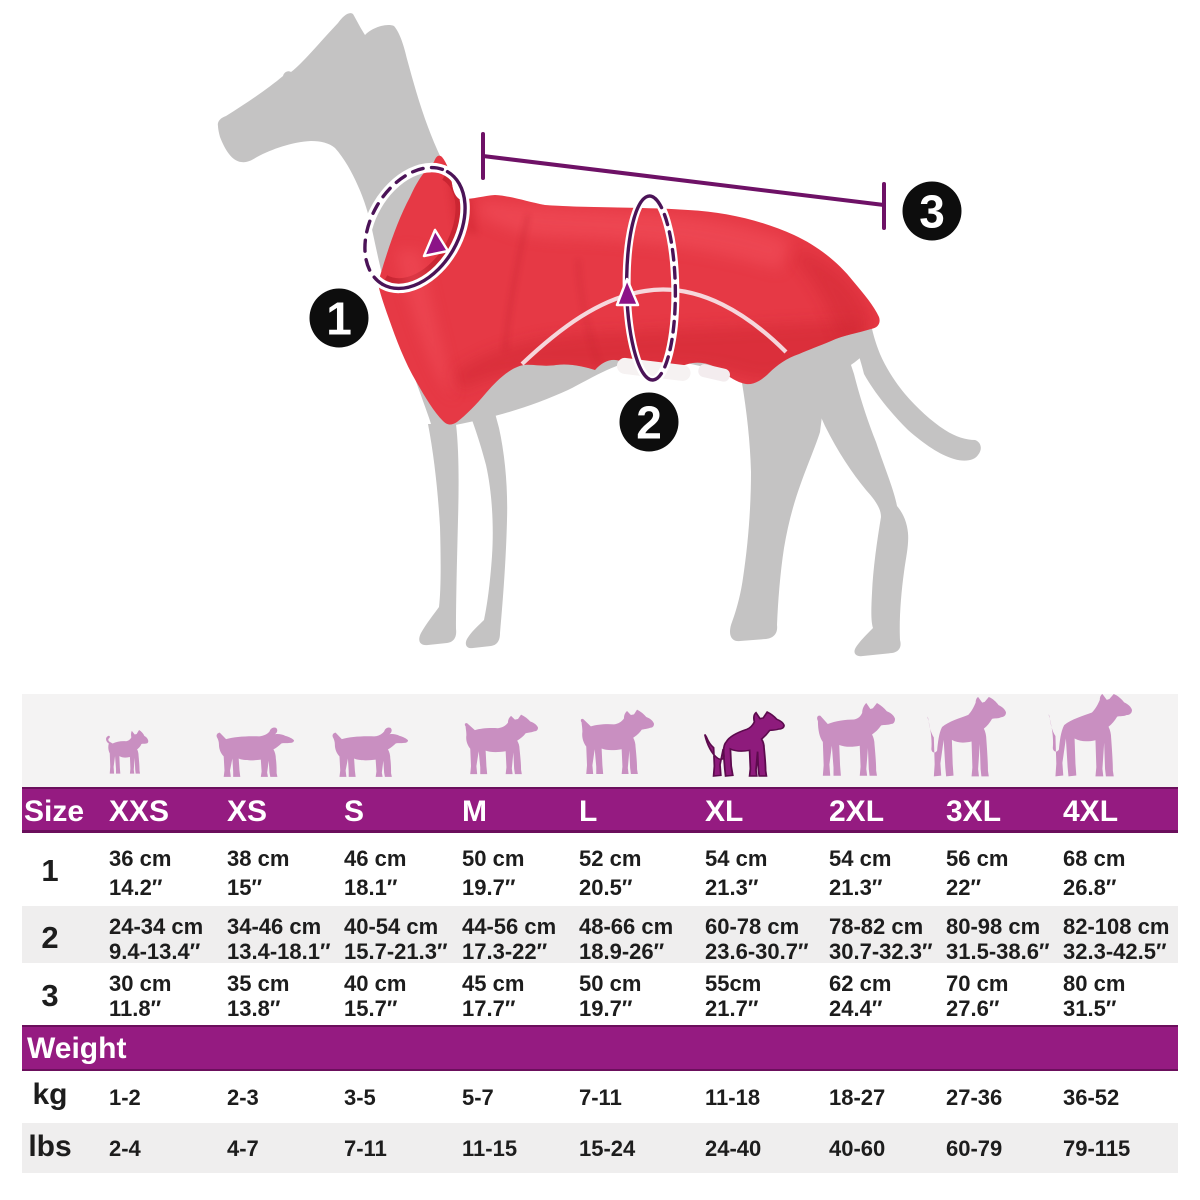 The height and width of the screenshot is (1200, 1200). I want to click on svg-text: 1, so click(339, 319).